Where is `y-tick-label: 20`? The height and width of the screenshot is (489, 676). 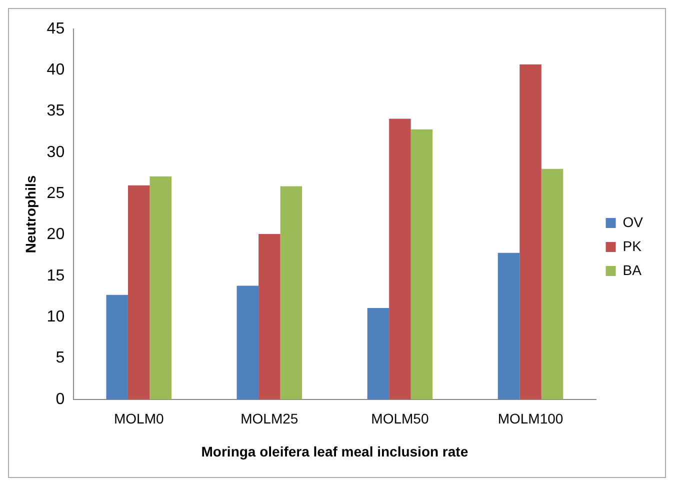
y-tick-label: 20 is located at coordinates (55, 235).